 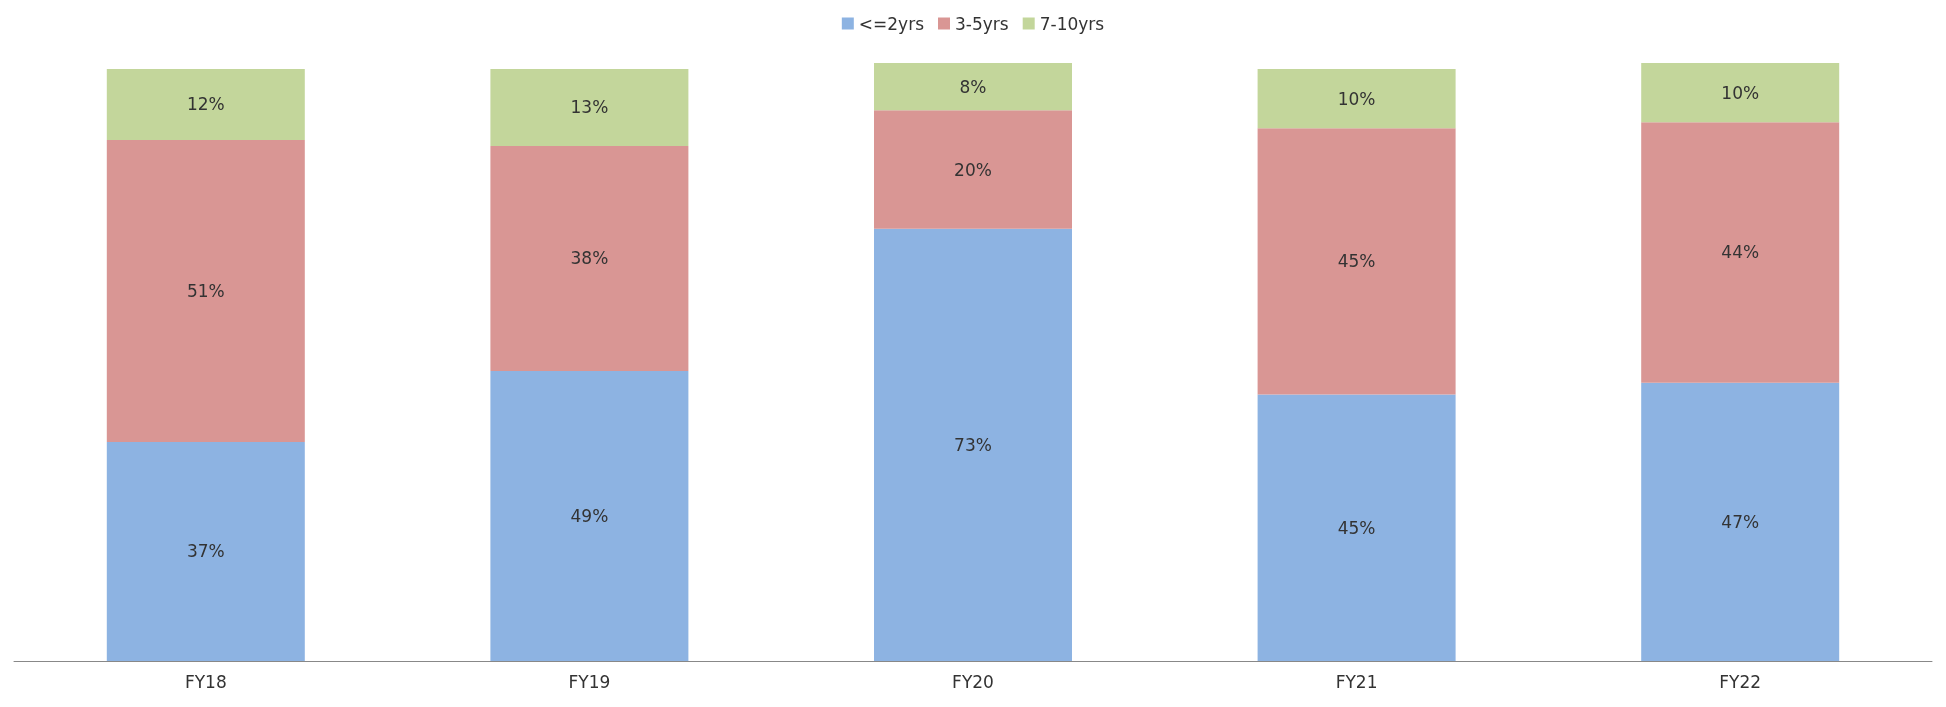 I want to click on data-label: 38%, so click(x=589, y=258).